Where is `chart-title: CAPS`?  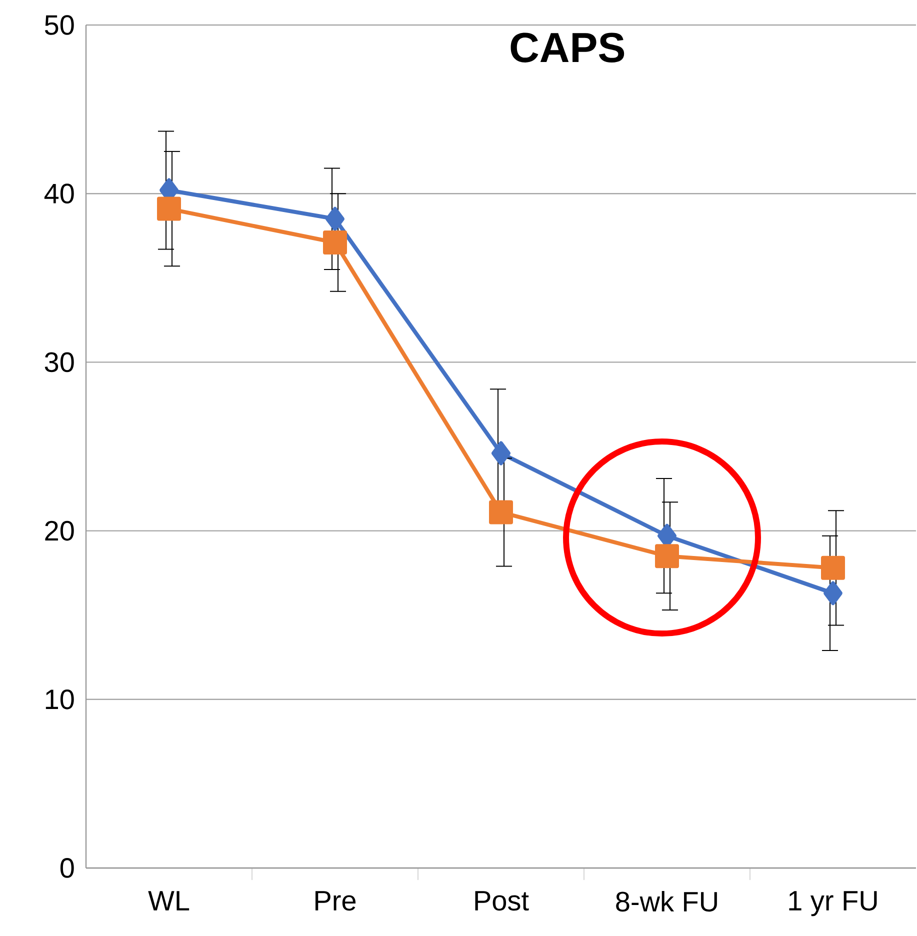 chart-title: CAPS is located at coordinates (567, 47).